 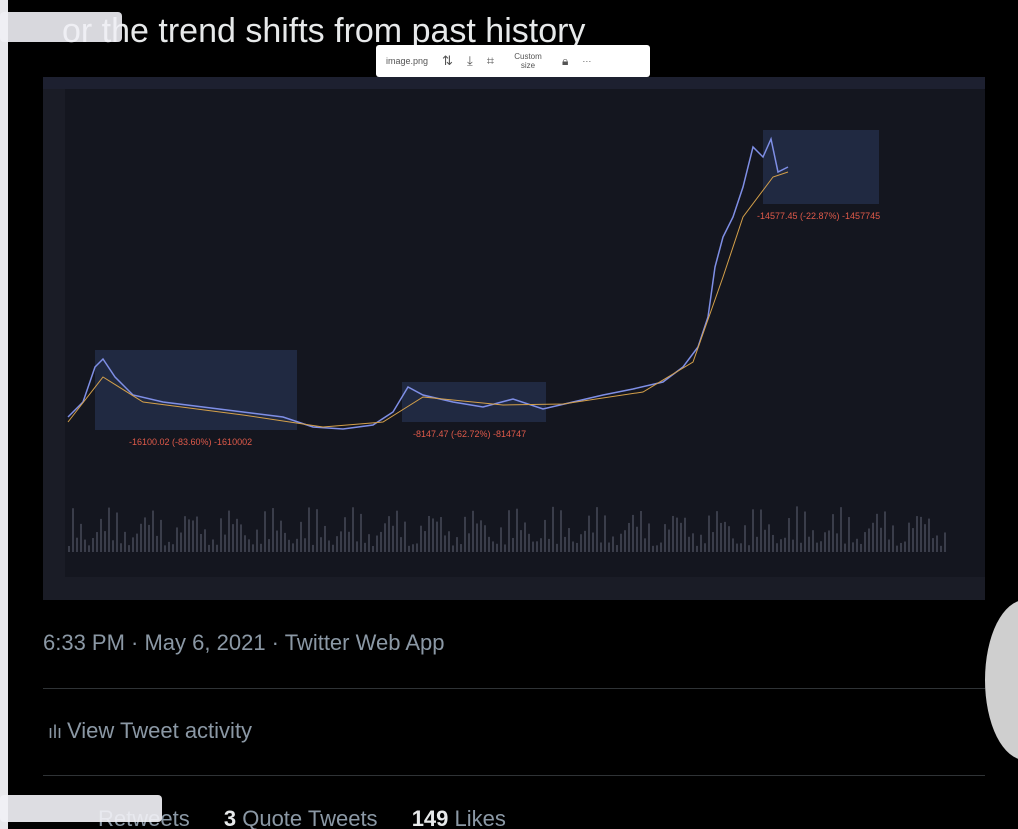 I want to click on stat-label: Likes, so click(x=480, y=817).